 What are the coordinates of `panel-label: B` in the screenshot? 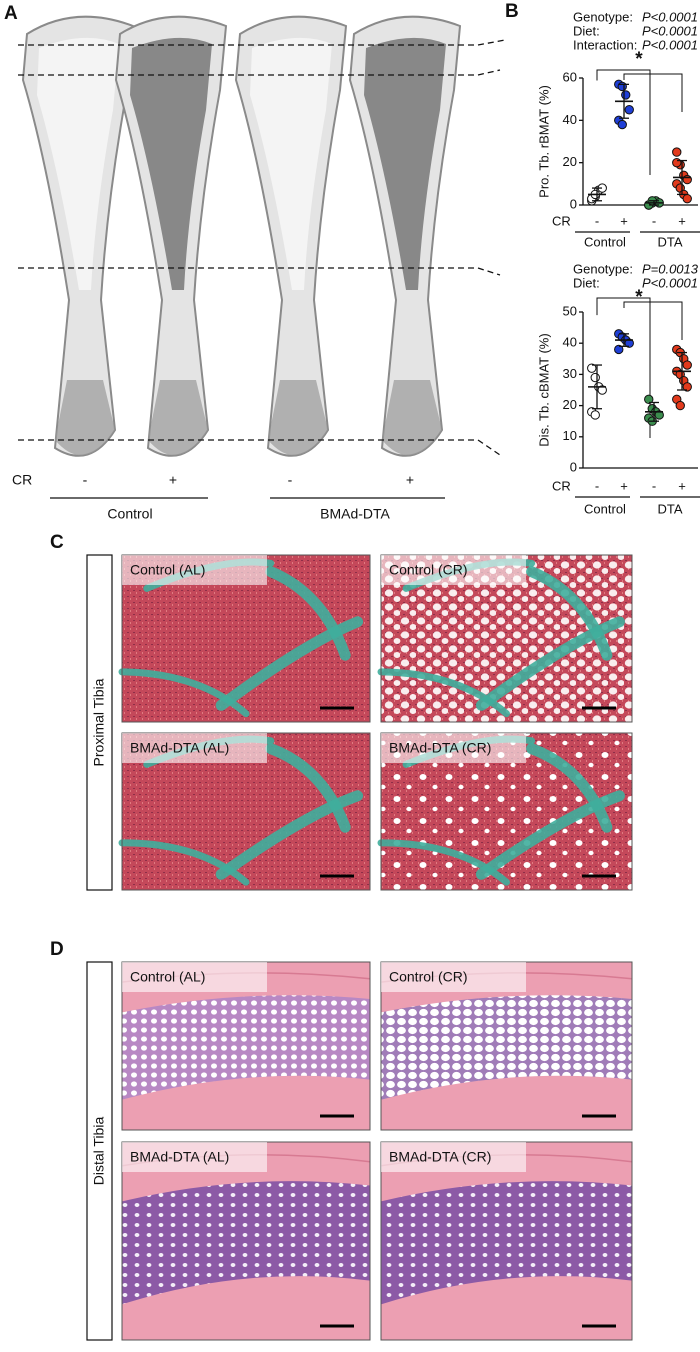 It's located at (512, 11).